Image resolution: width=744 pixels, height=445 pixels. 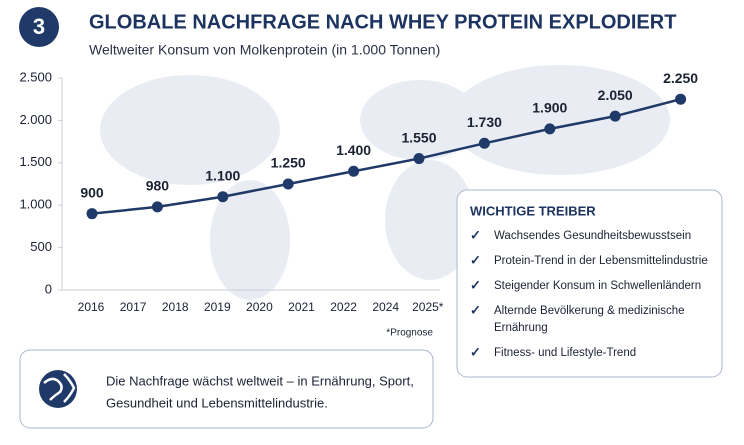 What do you see at coordinates (615, 95) in the screenshot?
I see `data-label: 2.050` at bounding box center [615, 95].